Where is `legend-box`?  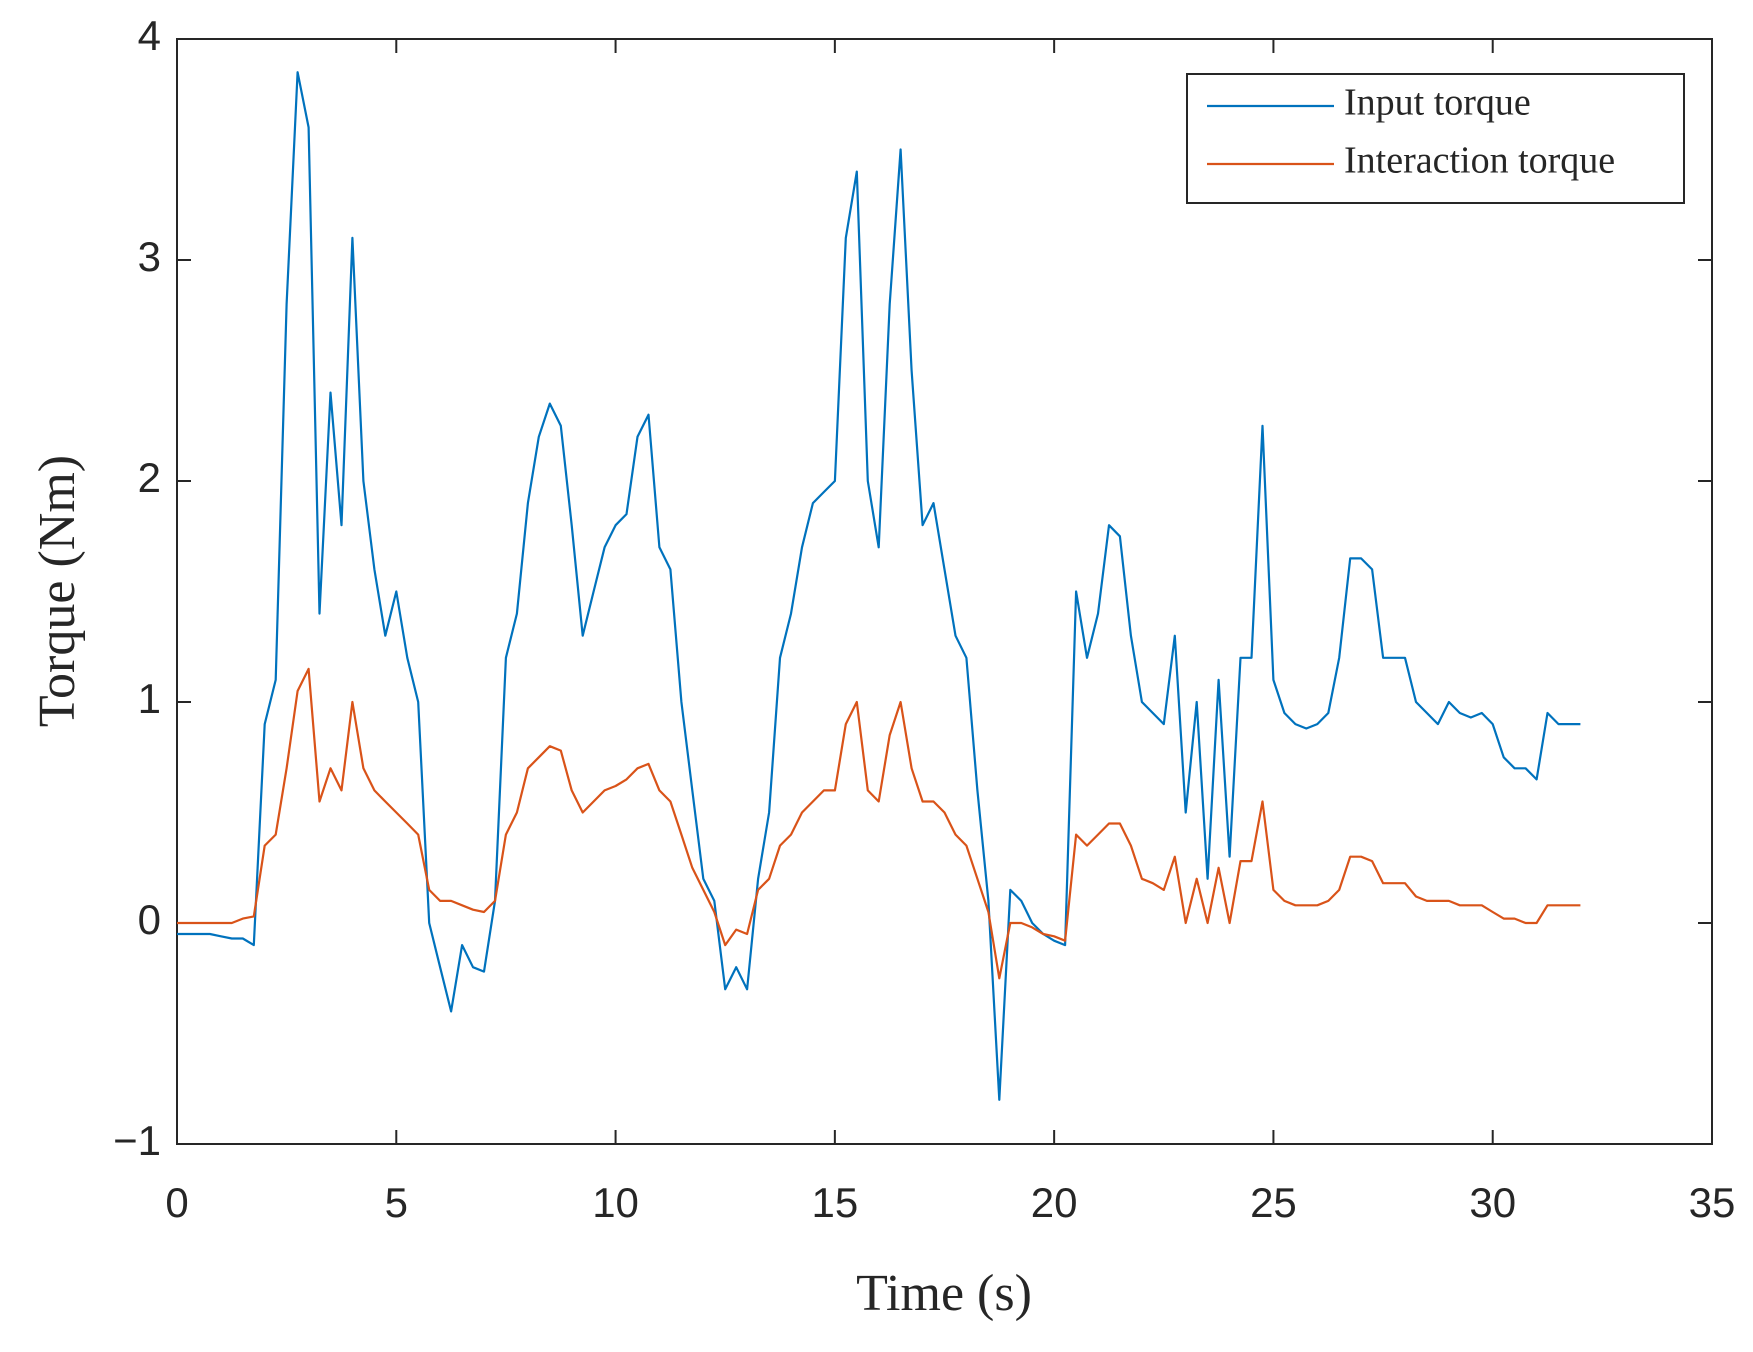
legend-box is located at coordinates (1435, 138).